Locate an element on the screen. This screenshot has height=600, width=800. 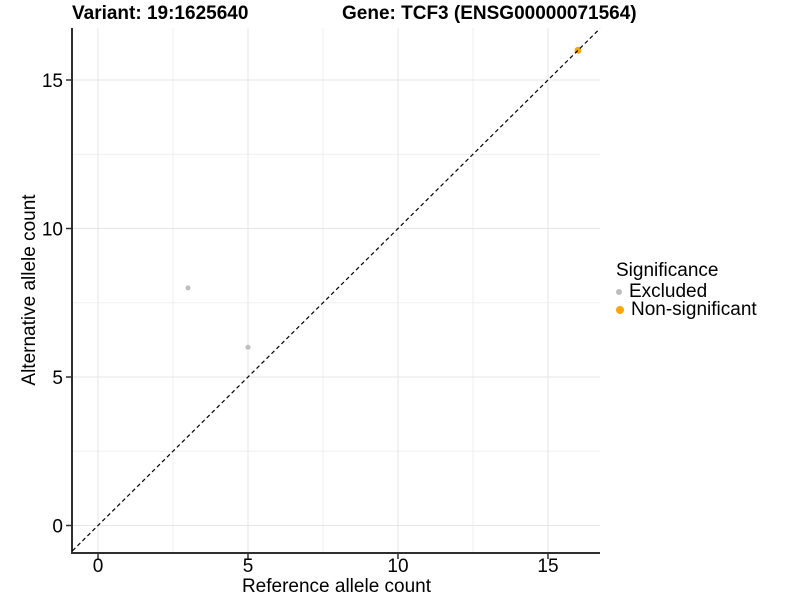
legend-item-label: Excluded is located at coordinates (668, 291).